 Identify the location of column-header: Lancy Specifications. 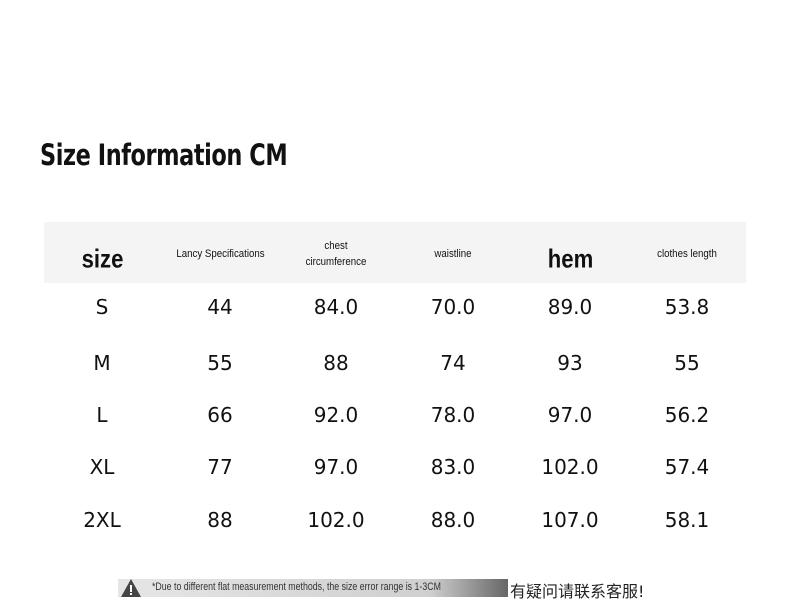
(220, 254).